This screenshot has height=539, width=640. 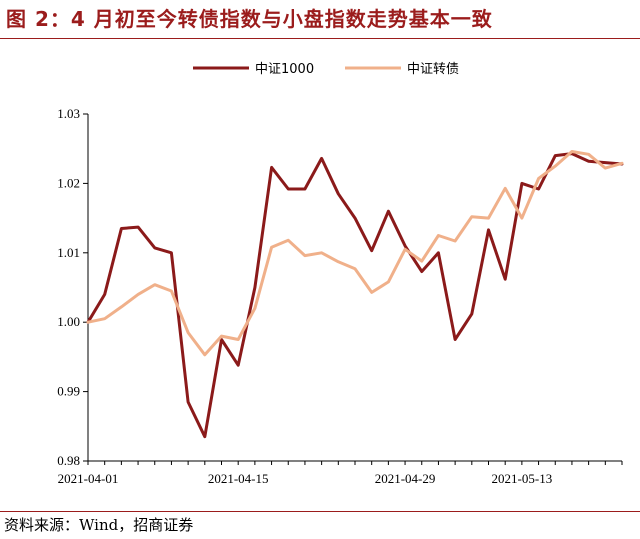 I want to click on title-bar: 图 2：4 月初至今转债指数与小盘指数走势基本一致, so click(x=320, y=20).